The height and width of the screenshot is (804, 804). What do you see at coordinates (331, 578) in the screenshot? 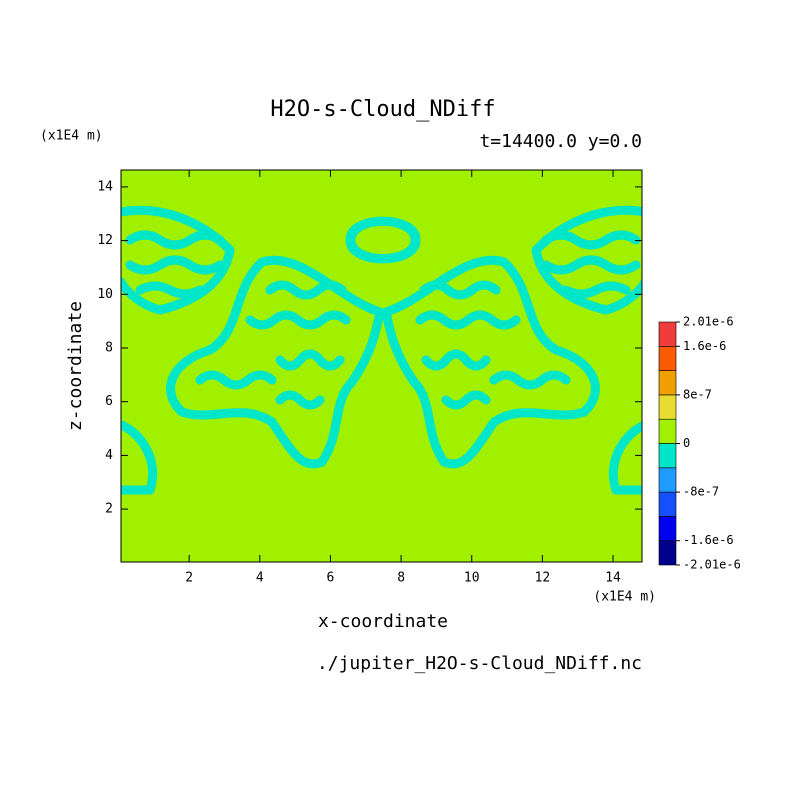
I see `x-tick-label: 6` at bounding box center [331, 578].